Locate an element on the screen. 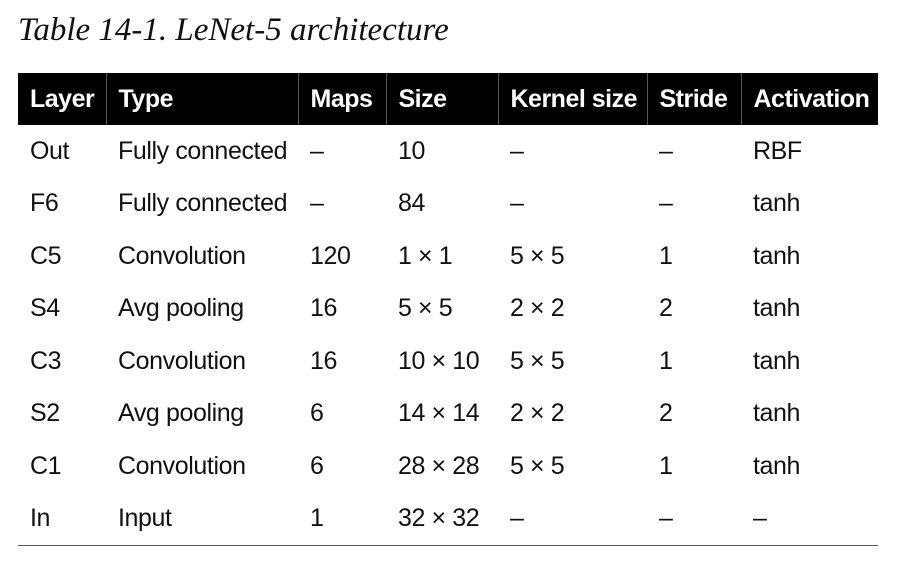 This screenshot has width=900, height=570. cell-layer: S4 is located at coordinates (45, 308).